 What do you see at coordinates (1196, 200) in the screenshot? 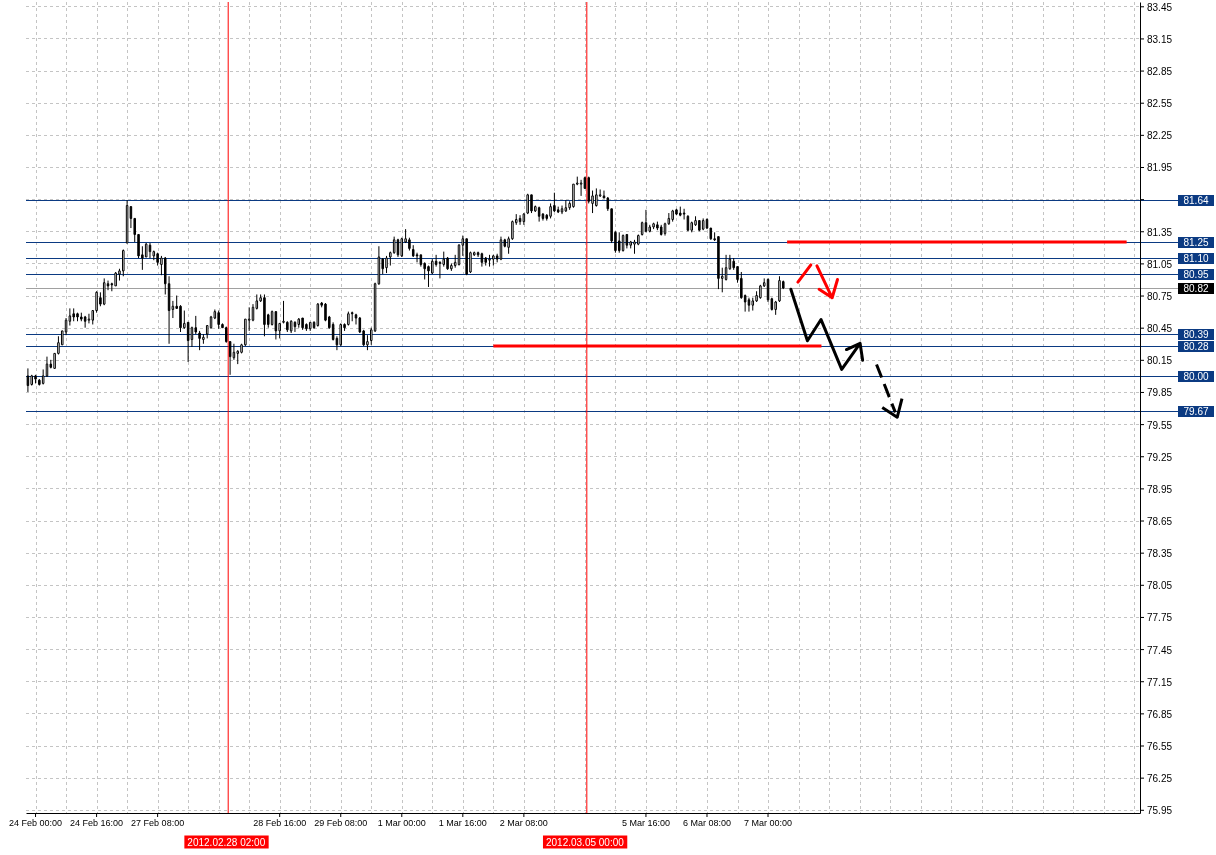
I see `ref-line-label: 81.64` at bounding box center [1196, 200].